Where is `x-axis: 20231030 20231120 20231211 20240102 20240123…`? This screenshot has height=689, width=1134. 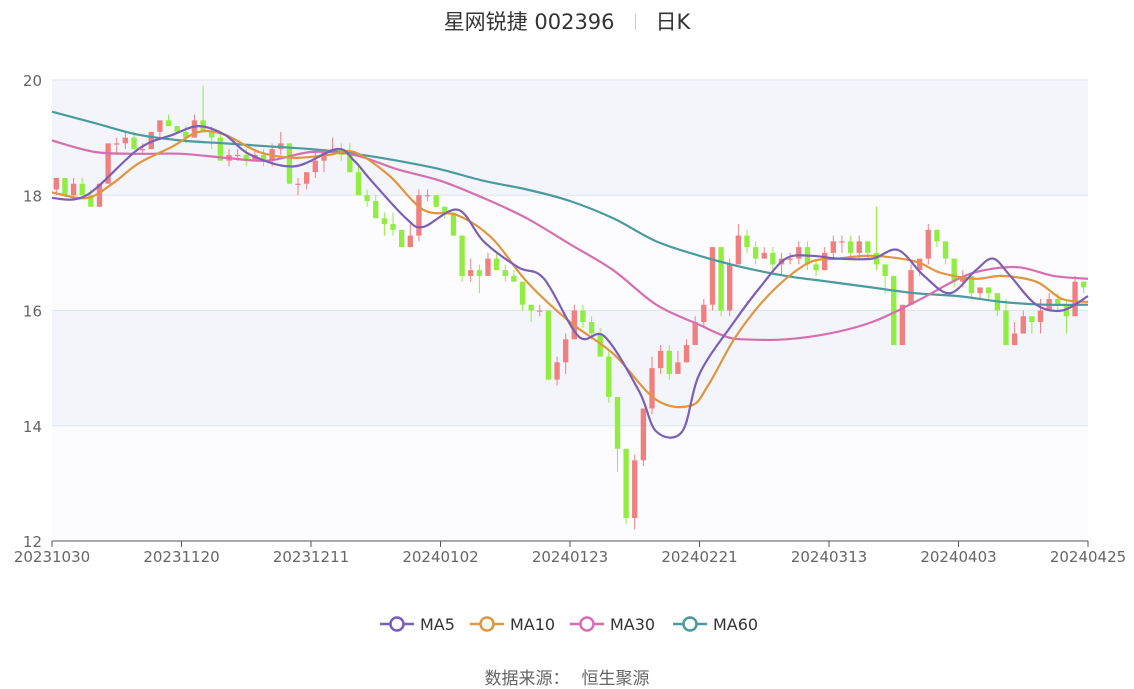
x-axis: 20231030 20231120 20231211 20240102 20240123… is located at coordinates (570, 553).